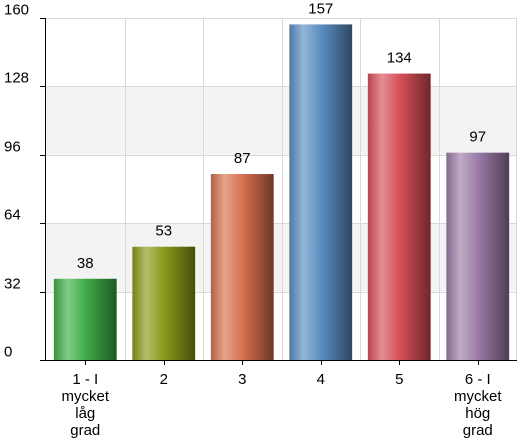 This screenshot has height=446, width=518. Describe the element at coordinates (399, 58) in the screenshot. I see `data-label-5: 134` at that location.